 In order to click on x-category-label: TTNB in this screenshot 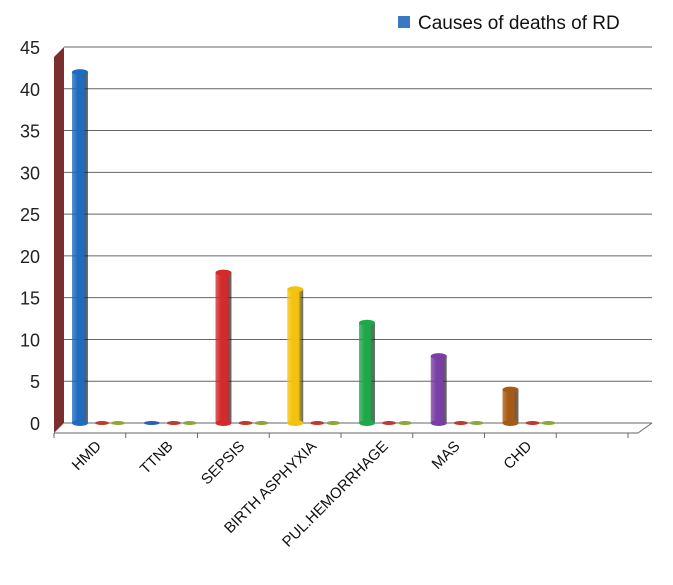, I will do `click(157, 458)`.